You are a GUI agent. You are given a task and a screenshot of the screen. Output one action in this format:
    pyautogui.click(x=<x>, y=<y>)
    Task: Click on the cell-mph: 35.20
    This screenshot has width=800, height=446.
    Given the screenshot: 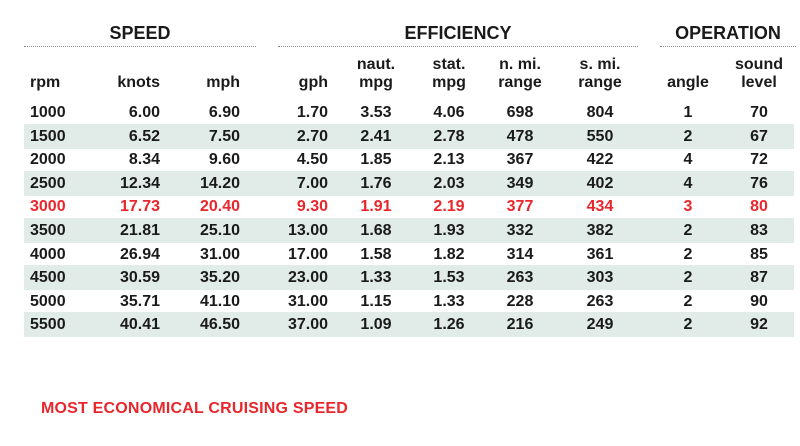 What is the action you would take?
    pyautogui.click(x=219, y=278)
    